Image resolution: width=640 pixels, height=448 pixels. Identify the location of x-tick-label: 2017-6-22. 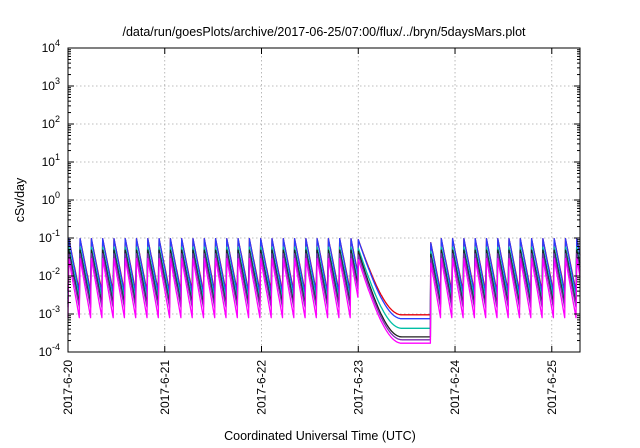
(262, 387).